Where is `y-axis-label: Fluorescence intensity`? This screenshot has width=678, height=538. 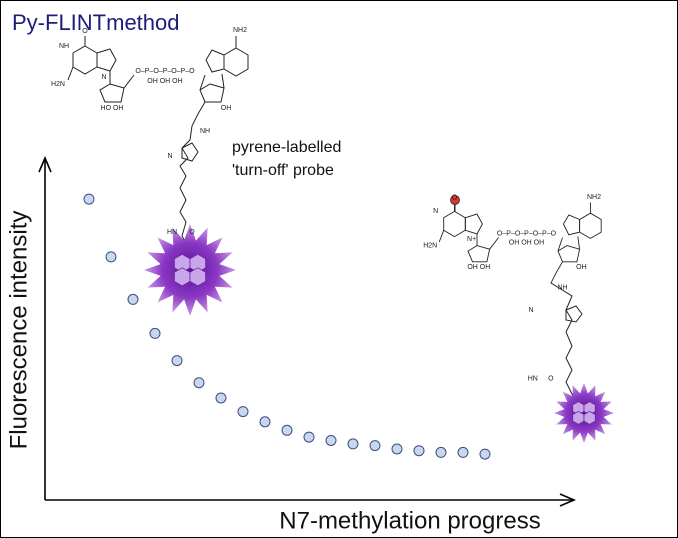
y-axis-label: Fluorescence intensity is located at coordinates (18, 330).